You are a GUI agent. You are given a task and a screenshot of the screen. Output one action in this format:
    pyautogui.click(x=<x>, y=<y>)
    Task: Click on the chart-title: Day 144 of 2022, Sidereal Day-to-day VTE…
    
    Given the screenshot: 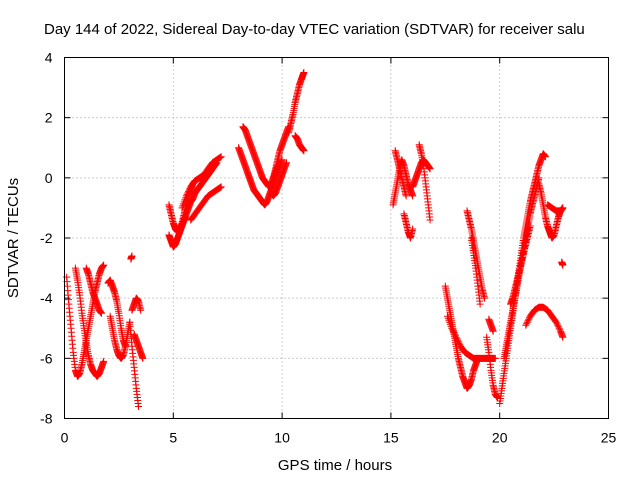 What is the action you would take?
    pyautogui.click(x=314, y=29)
    